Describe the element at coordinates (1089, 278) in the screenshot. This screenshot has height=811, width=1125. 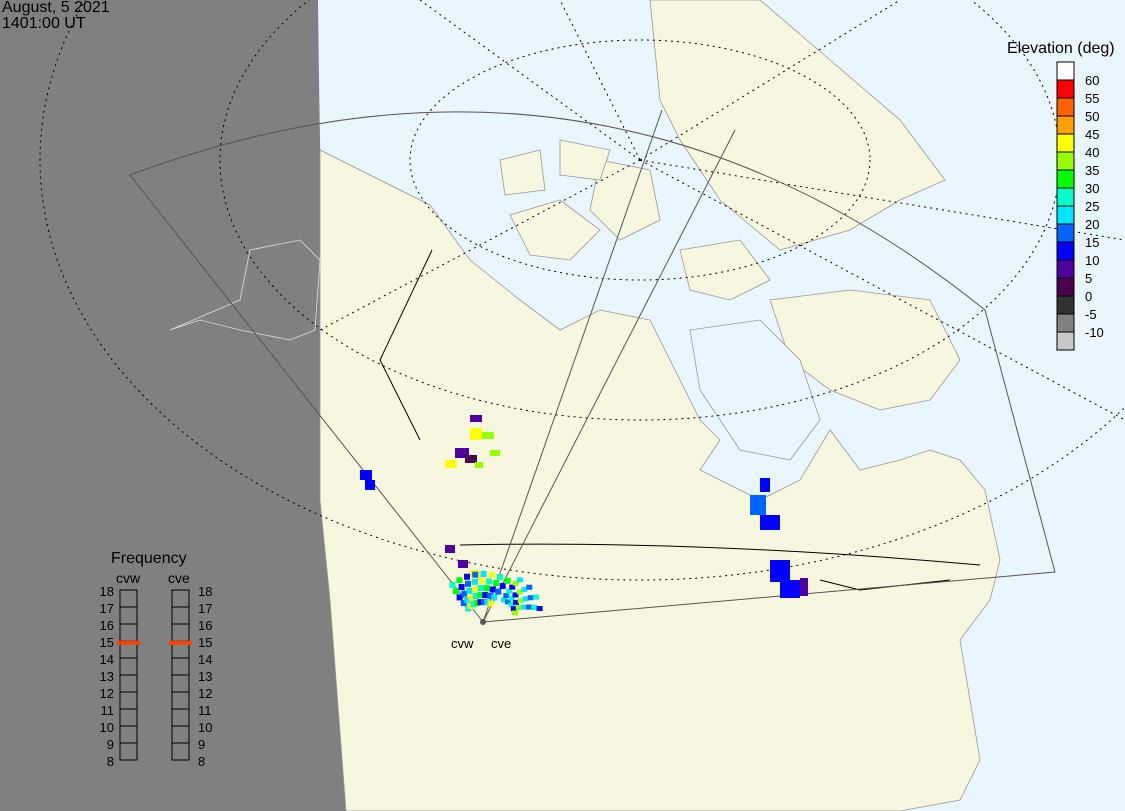
I see `colorbar-label: 5` at that location.